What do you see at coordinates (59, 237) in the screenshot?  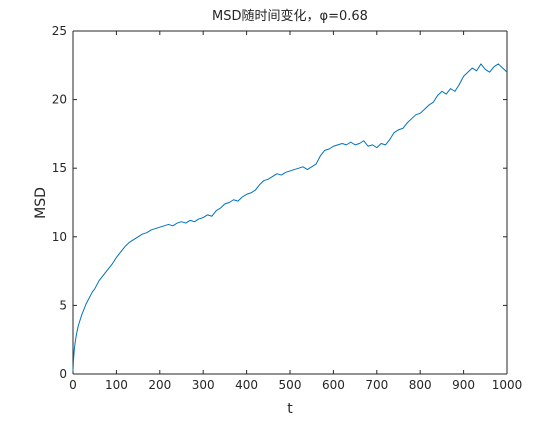 I see `y-tick-label: 10` at bounding box center [59, 237].